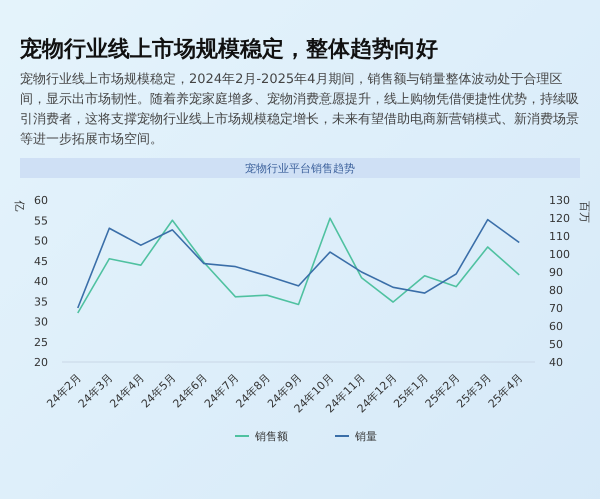 The width and height of the screenshot is (600, 499). I want to click on y2-tick-label: 90, so click(556, 272).